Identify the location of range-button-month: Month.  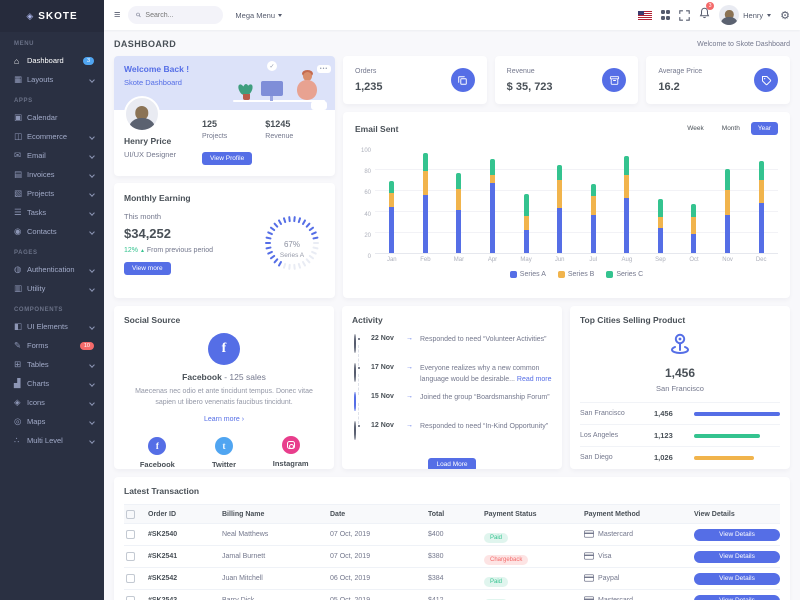
(730, 128).